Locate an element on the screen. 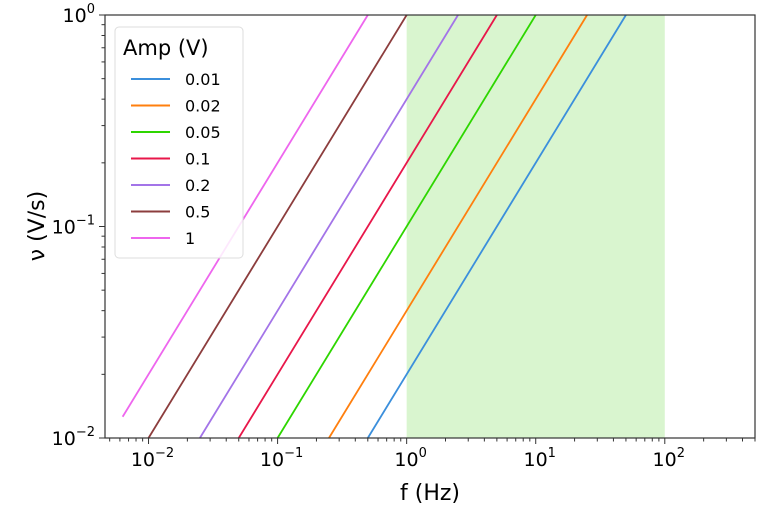  legend-label-0.02: 0.02 is located at coordinates (203, 106).